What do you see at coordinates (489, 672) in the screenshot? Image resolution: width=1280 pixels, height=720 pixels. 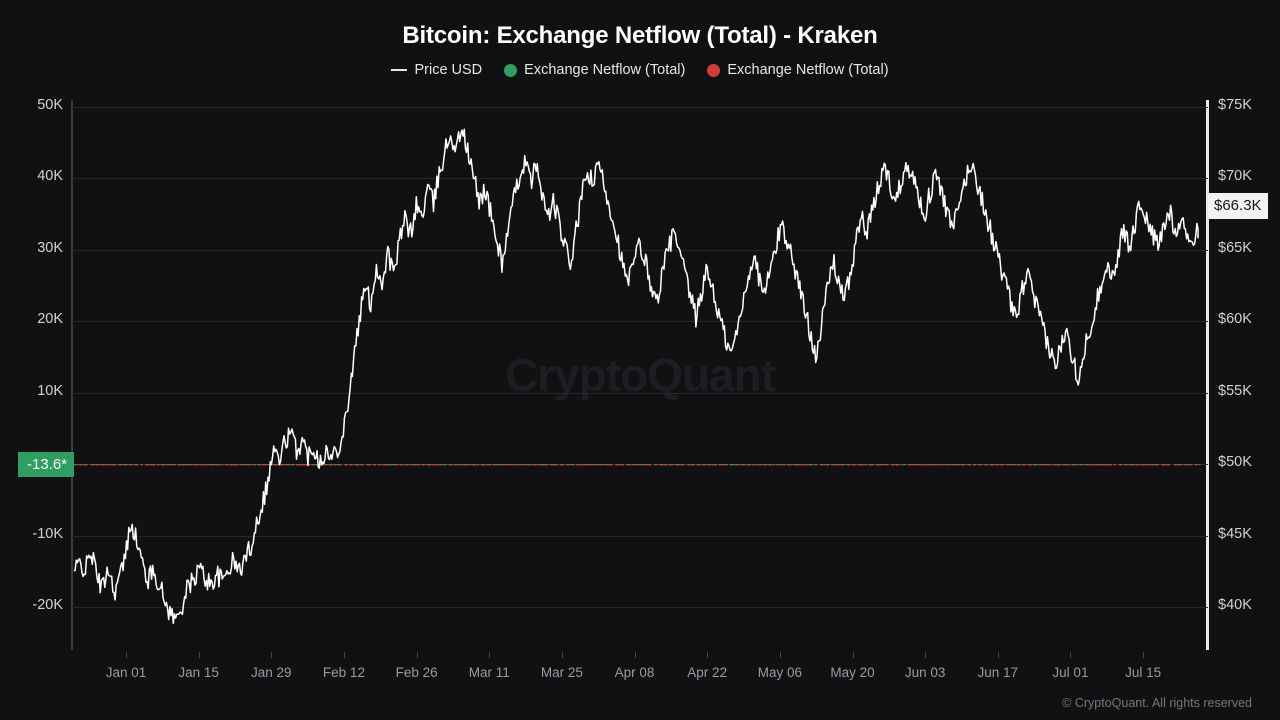 I see `x-axis-tick: Mar 11` at bounding box center [489, 672].